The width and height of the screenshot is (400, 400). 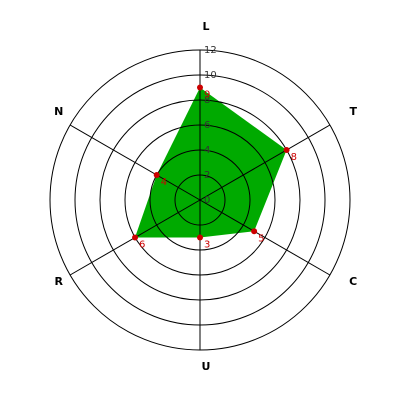 I want to click on tick-label: 10, so click(x=210, y=75).